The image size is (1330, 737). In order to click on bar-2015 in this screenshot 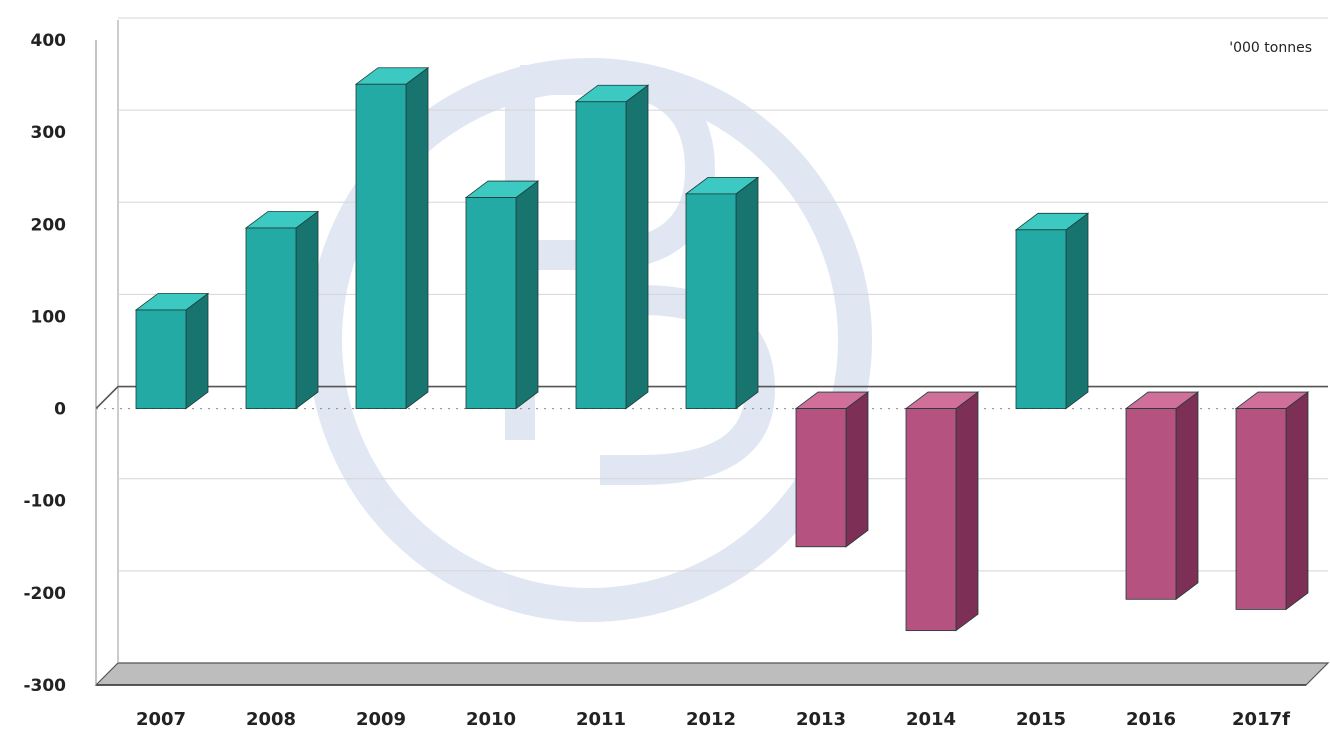, I will do `click(1052, 311)`.